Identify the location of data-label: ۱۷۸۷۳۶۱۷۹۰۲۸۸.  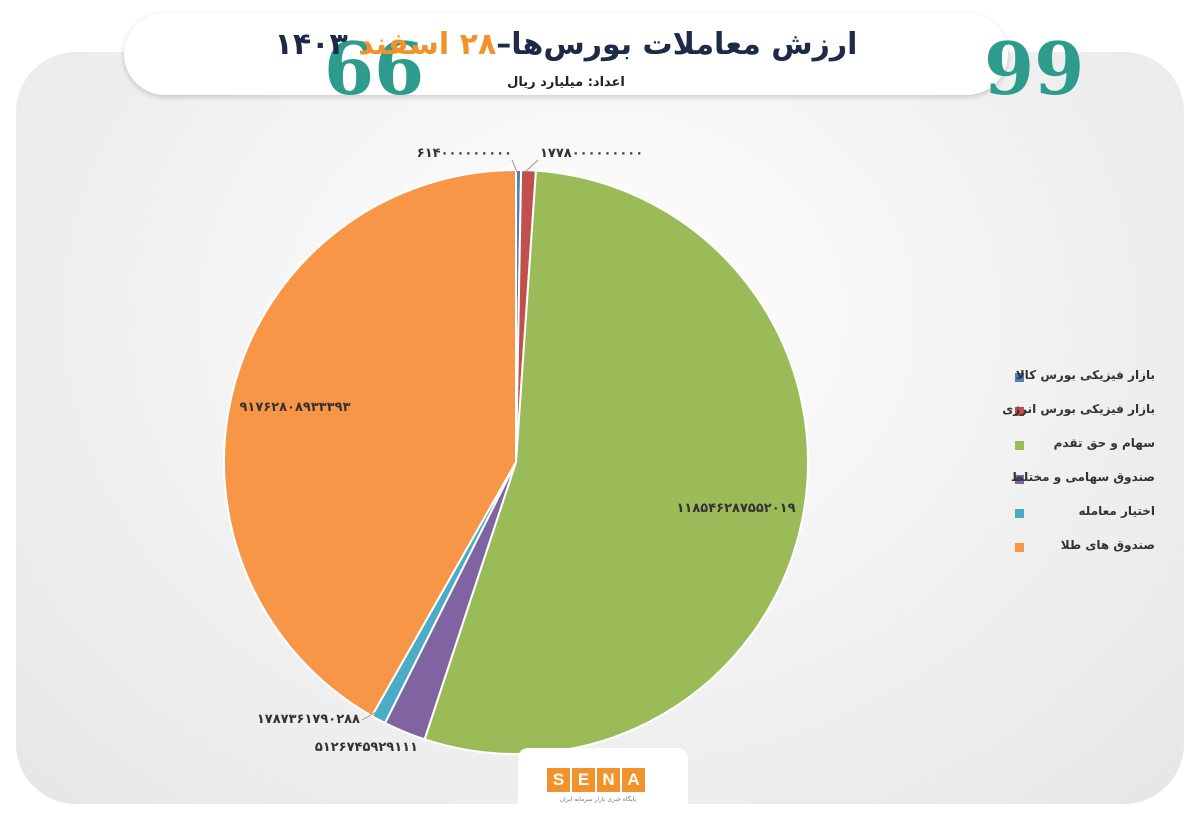
(308, 719).